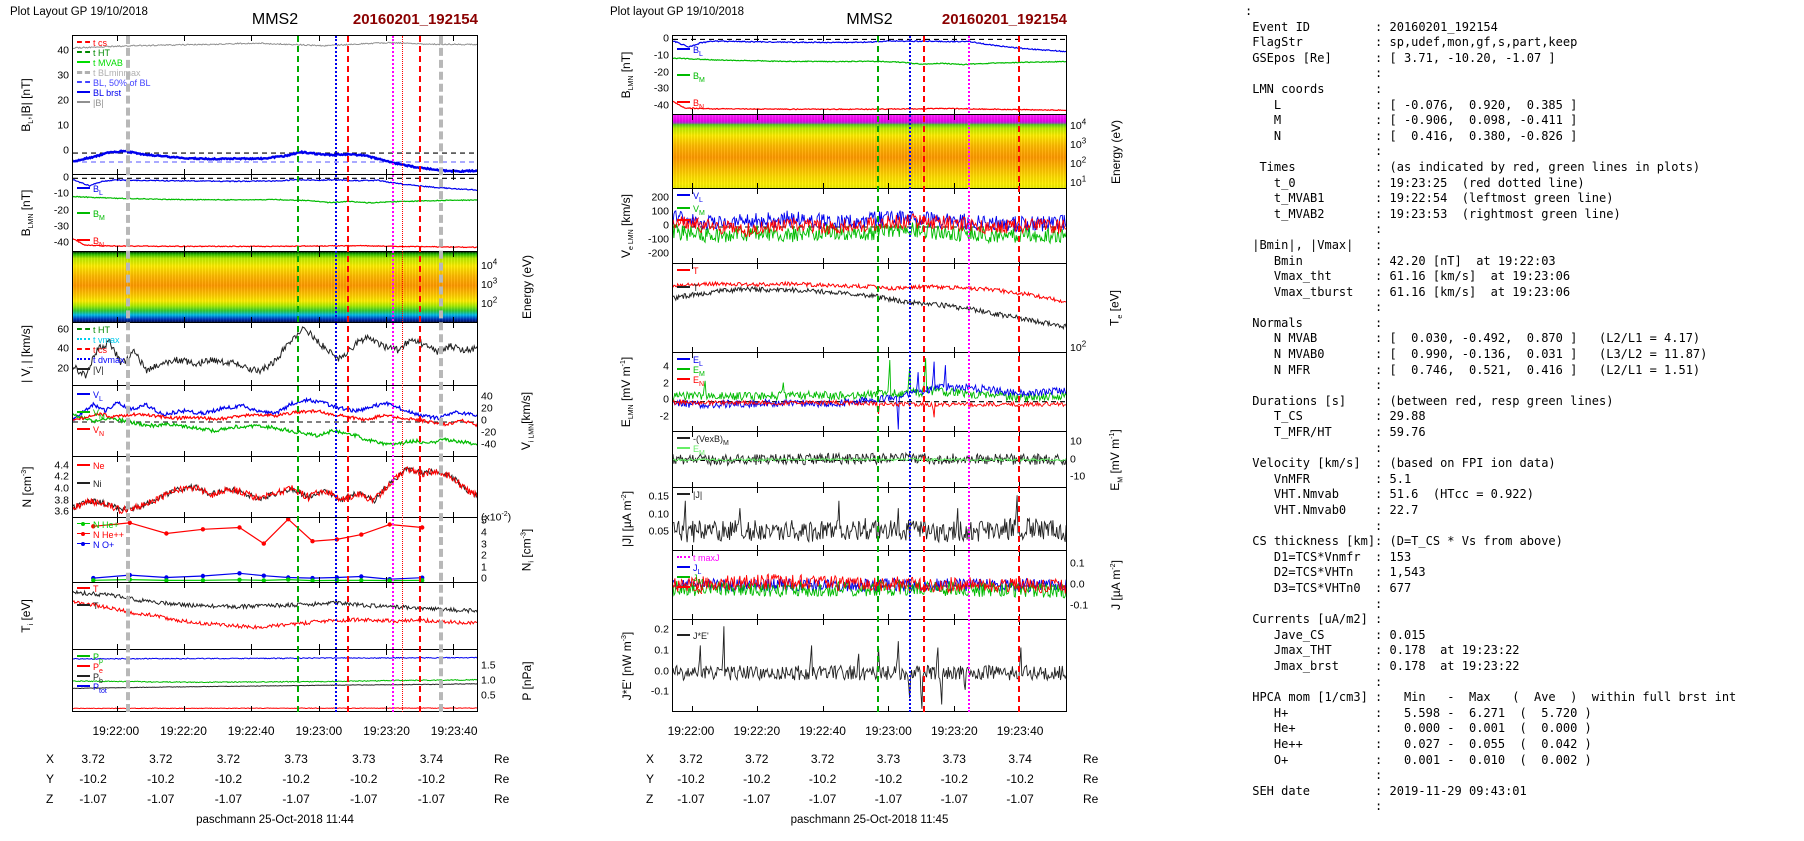  Describe the element at coordinates (954, 731) in the screenshot. I see `time-tick-label: 19:23:20` at that location.